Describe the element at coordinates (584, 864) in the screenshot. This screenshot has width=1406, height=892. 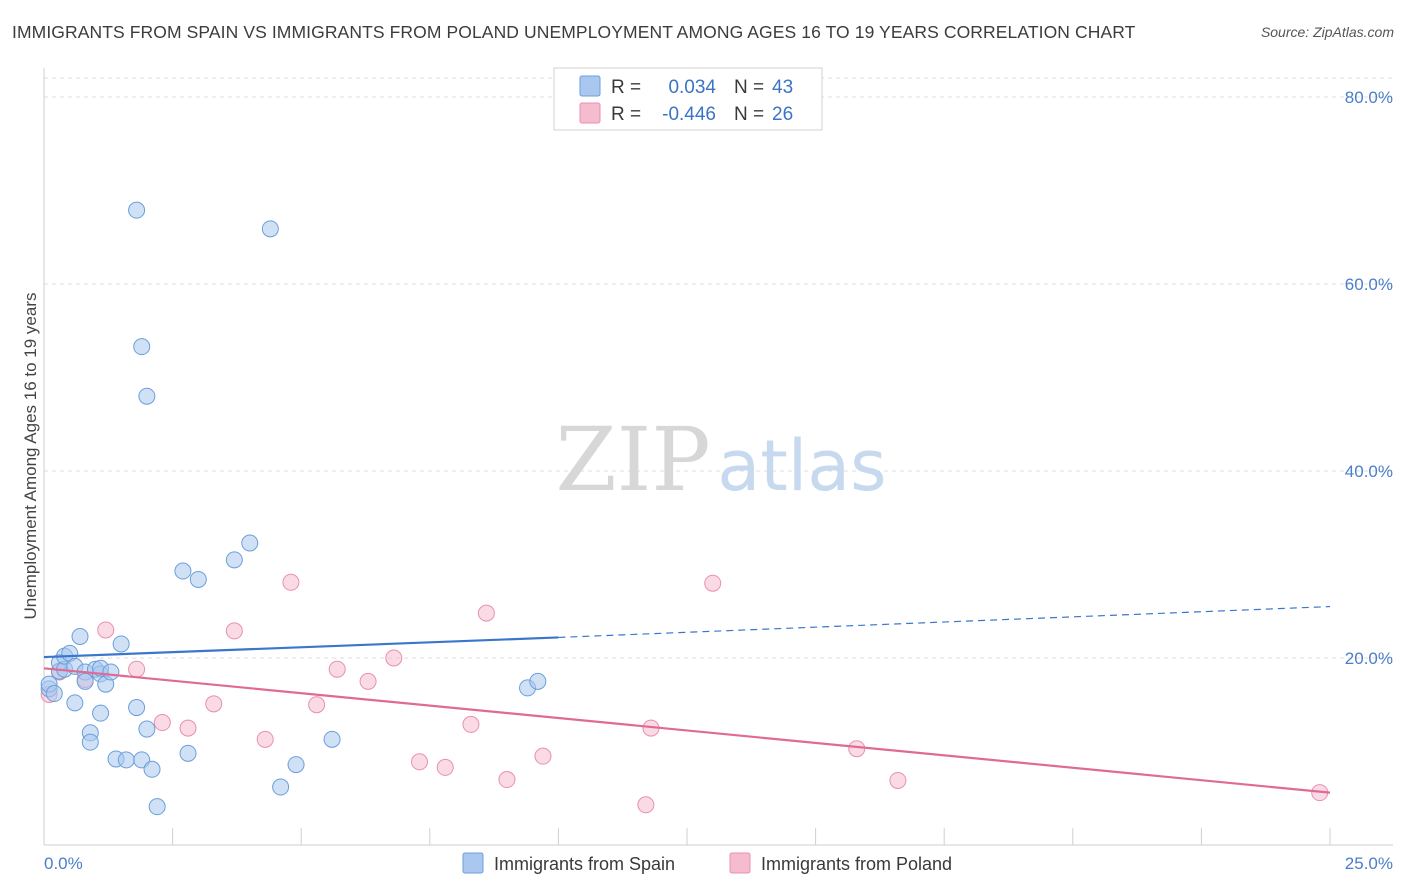
I see `bottom-legend-spain-label: Immigrants from Spain` at that location.